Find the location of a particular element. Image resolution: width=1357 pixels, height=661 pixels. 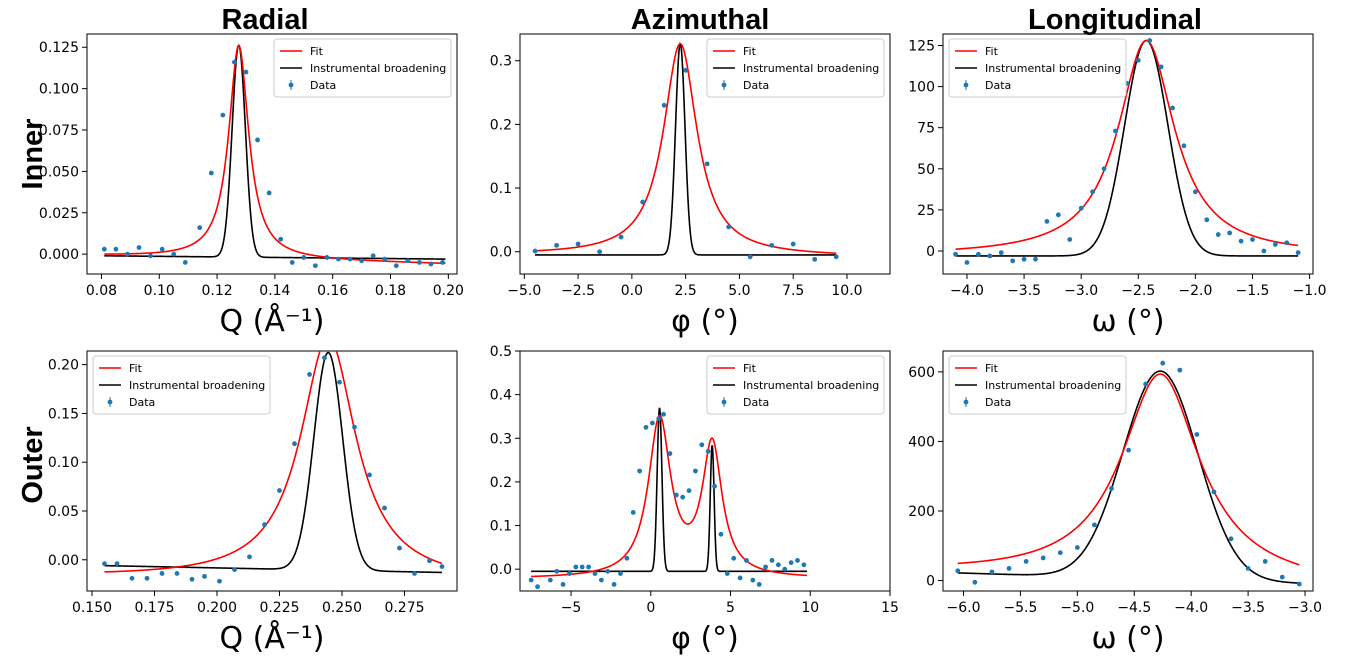

instrumental-broadening-line is located at coordinates (1127, 148).